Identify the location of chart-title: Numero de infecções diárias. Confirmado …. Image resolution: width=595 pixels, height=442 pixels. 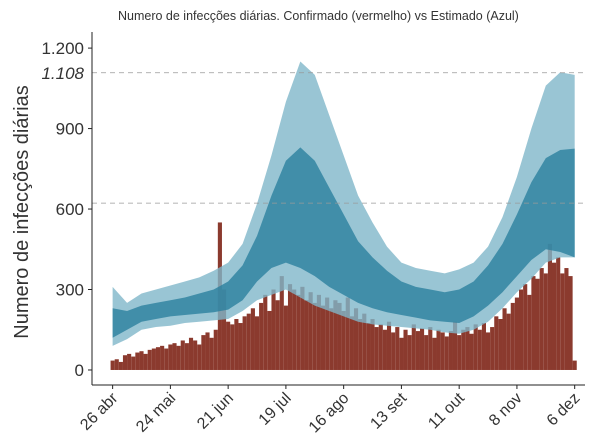
(318, 16).